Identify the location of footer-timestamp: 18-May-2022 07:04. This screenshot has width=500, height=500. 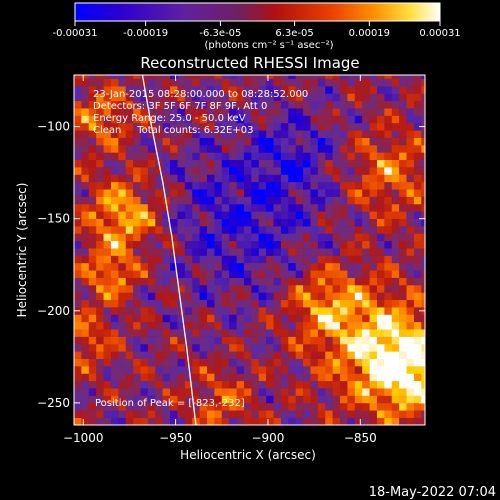
(432, 492).